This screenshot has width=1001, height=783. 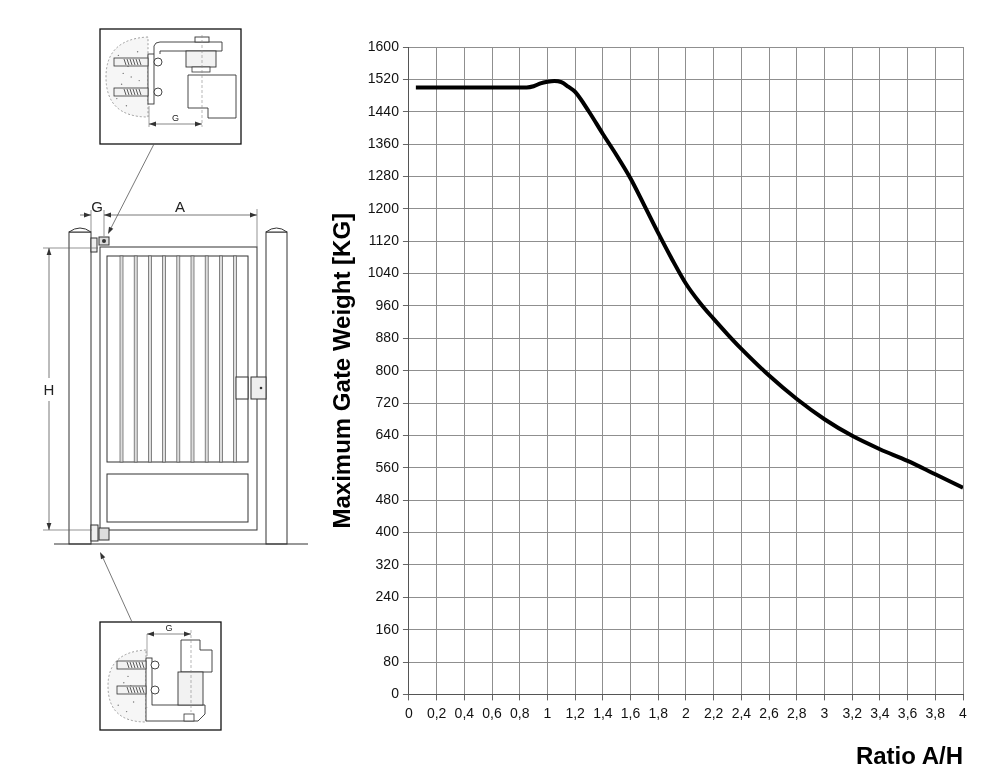 I want to click on x-tick-label: 3, so click(x=824, y=712).